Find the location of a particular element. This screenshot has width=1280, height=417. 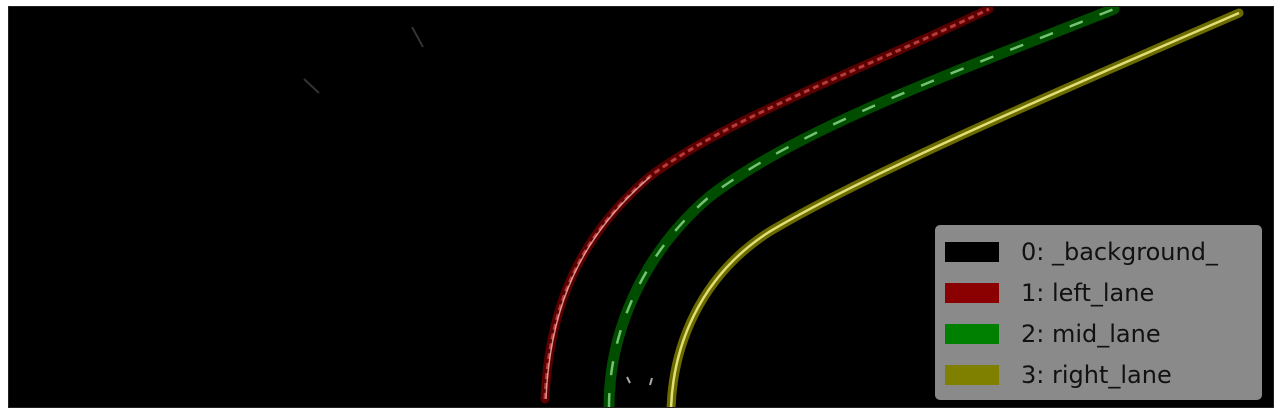

legend-item-left-lane: 1: left_lane is located at coordinates (1098, 292).